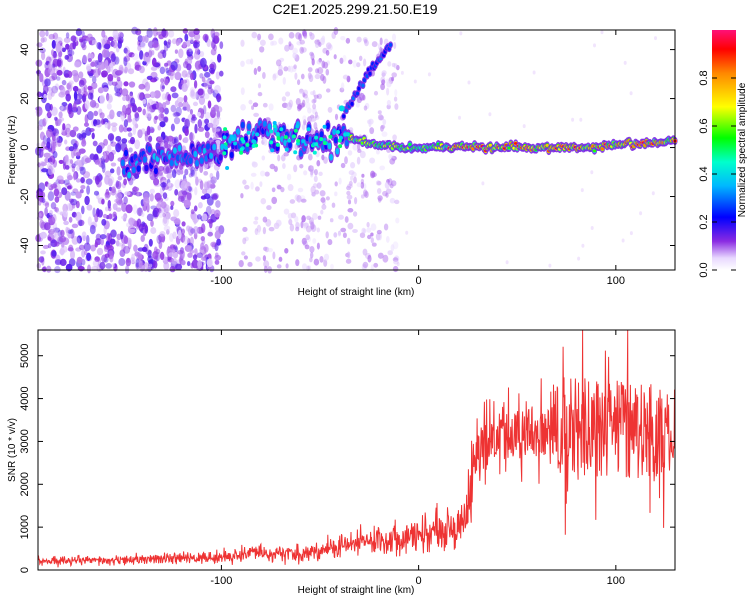 This screenshot has height=600, width=750. I want to click on snr-y-tick-label: 5000, so click(25, 355).